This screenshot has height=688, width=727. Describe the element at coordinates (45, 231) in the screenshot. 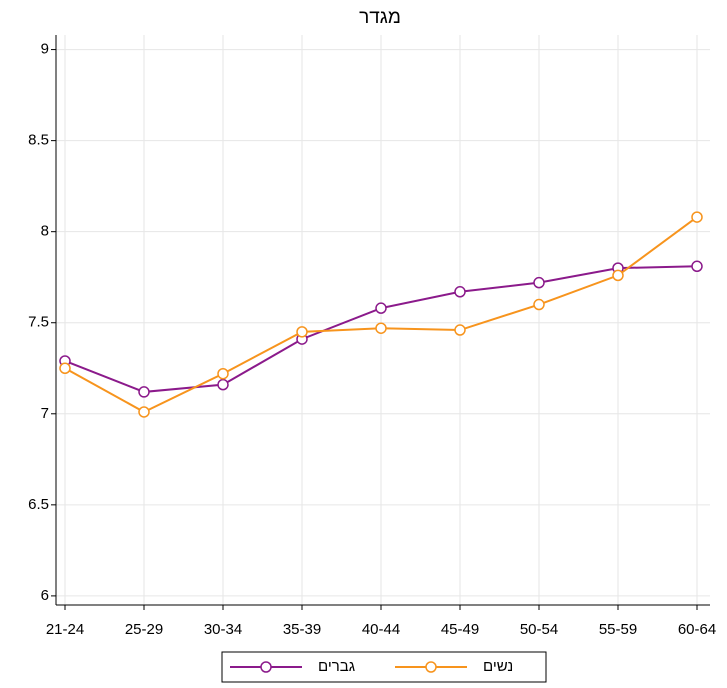

I see `y-tick-label: 8` at that location.